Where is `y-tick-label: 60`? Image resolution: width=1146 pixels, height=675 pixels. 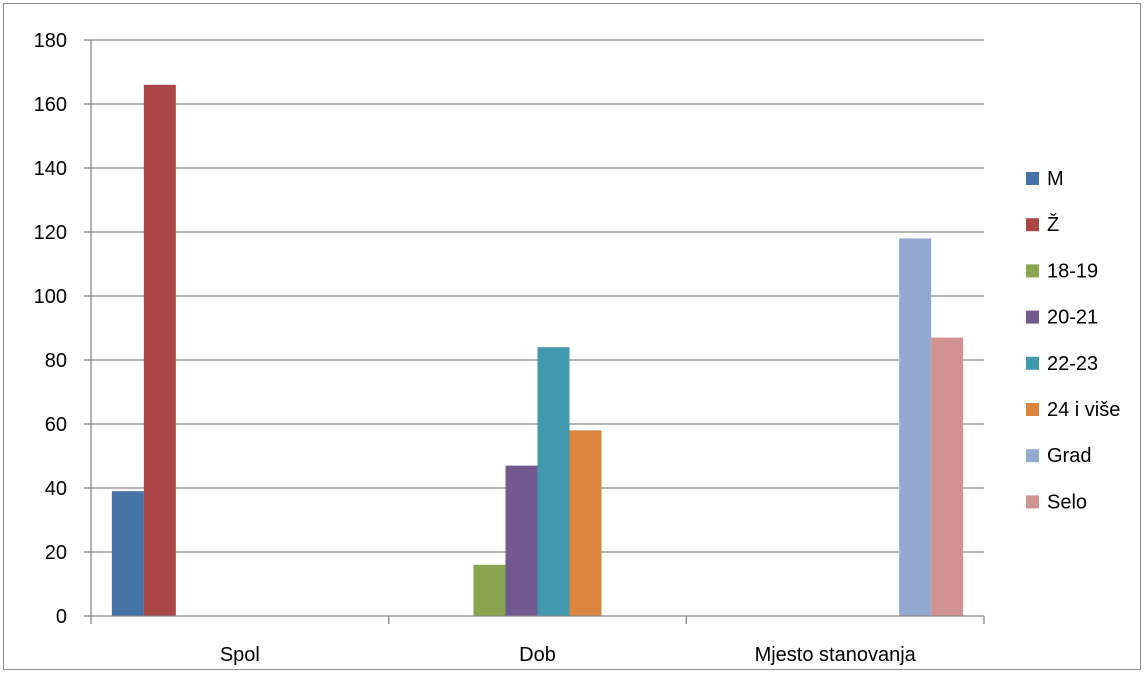
y-tick-label: 60 is located at coordinates (56, 425).